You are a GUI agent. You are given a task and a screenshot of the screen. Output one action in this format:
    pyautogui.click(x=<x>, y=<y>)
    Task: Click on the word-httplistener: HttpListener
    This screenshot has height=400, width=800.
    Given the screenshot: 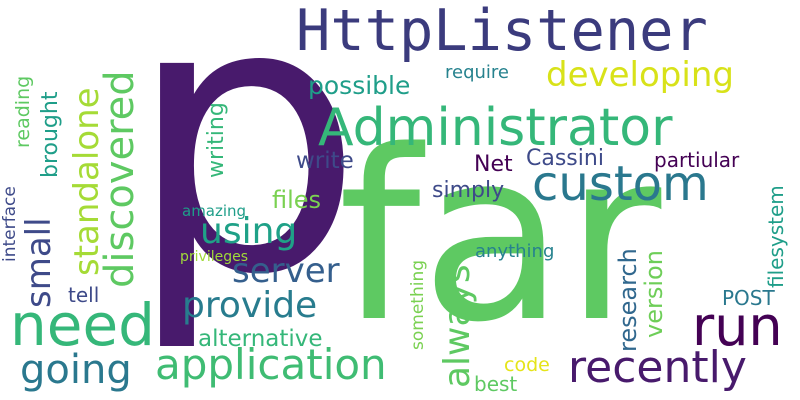 What is the action you would take?
    pyautogui.click(x=502, y=32)
    